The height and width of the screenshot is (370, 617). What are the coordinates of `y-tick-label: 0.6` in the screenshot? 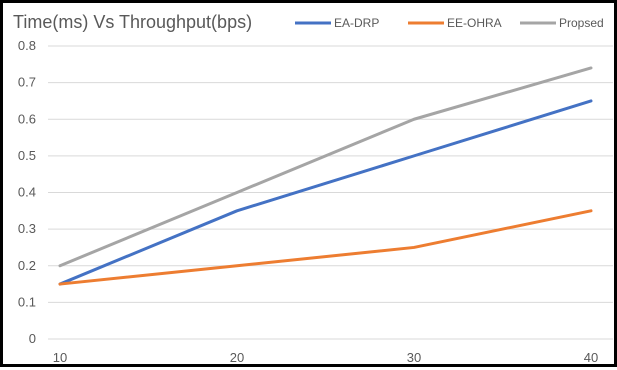 It's located at (27, 118).